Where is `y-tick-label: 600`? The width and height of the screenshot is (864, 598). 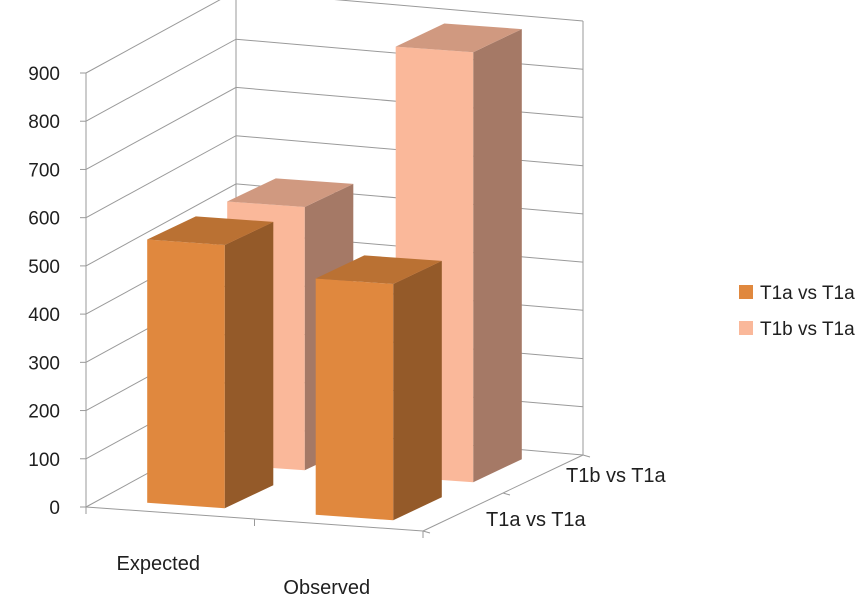
y-tick-label: 600 is located at coordinates (44, 219).